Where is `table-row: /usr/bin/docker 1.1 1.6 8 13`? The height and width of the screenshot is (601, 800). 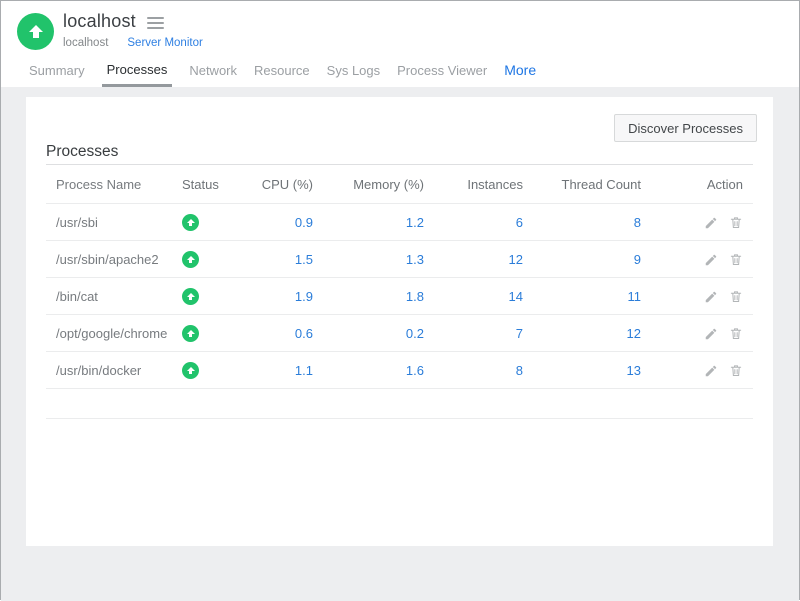 table-row: /usr/bin/docker 1.1 1.6 8 13 is located at coordinates (399, 370).